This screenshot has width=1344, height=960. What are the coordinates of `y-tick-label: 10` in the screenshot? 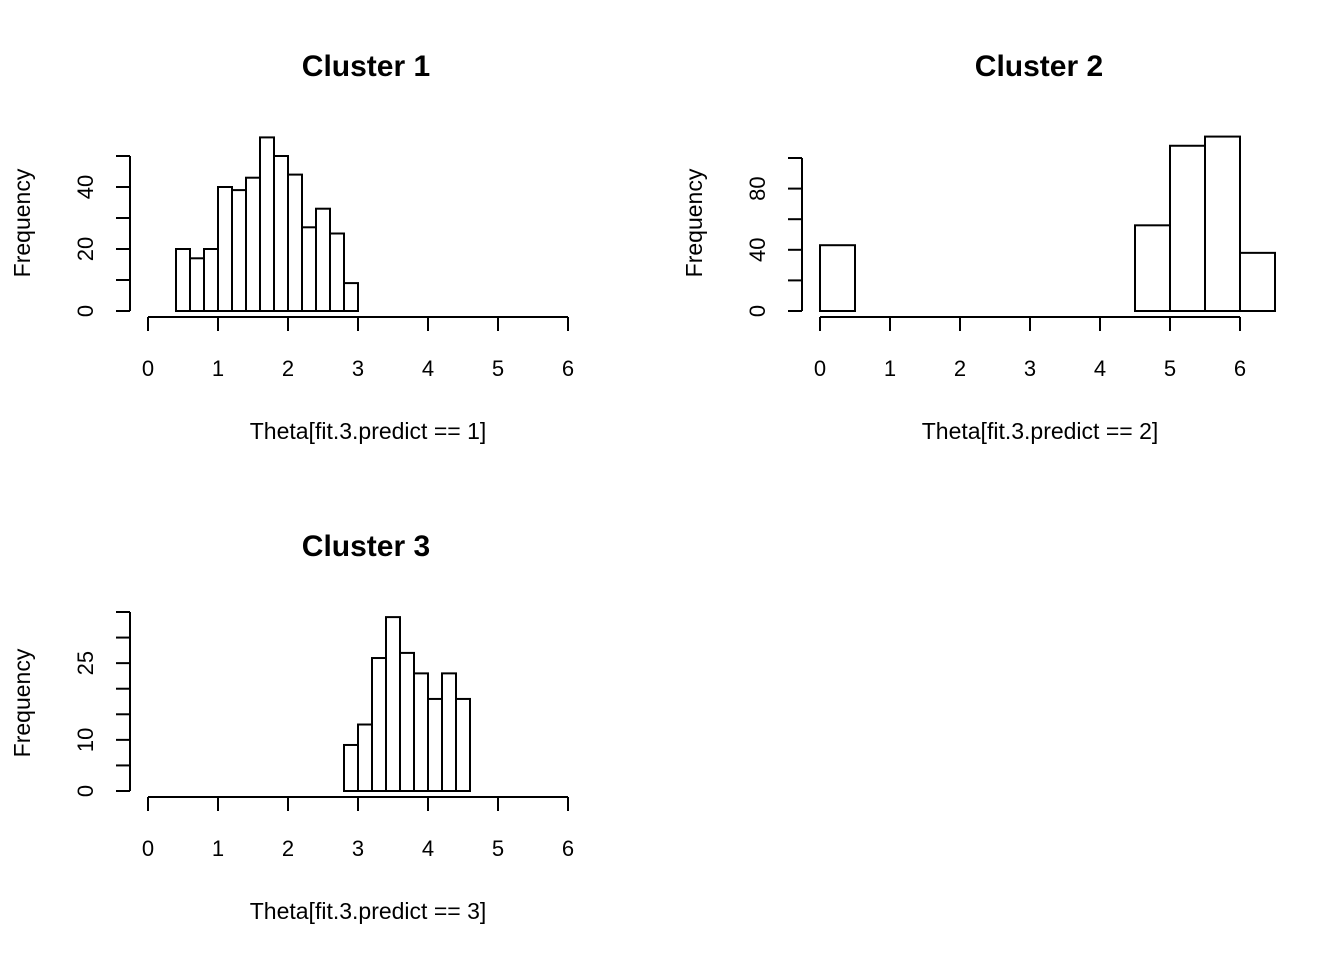 It's located at (85, 740).